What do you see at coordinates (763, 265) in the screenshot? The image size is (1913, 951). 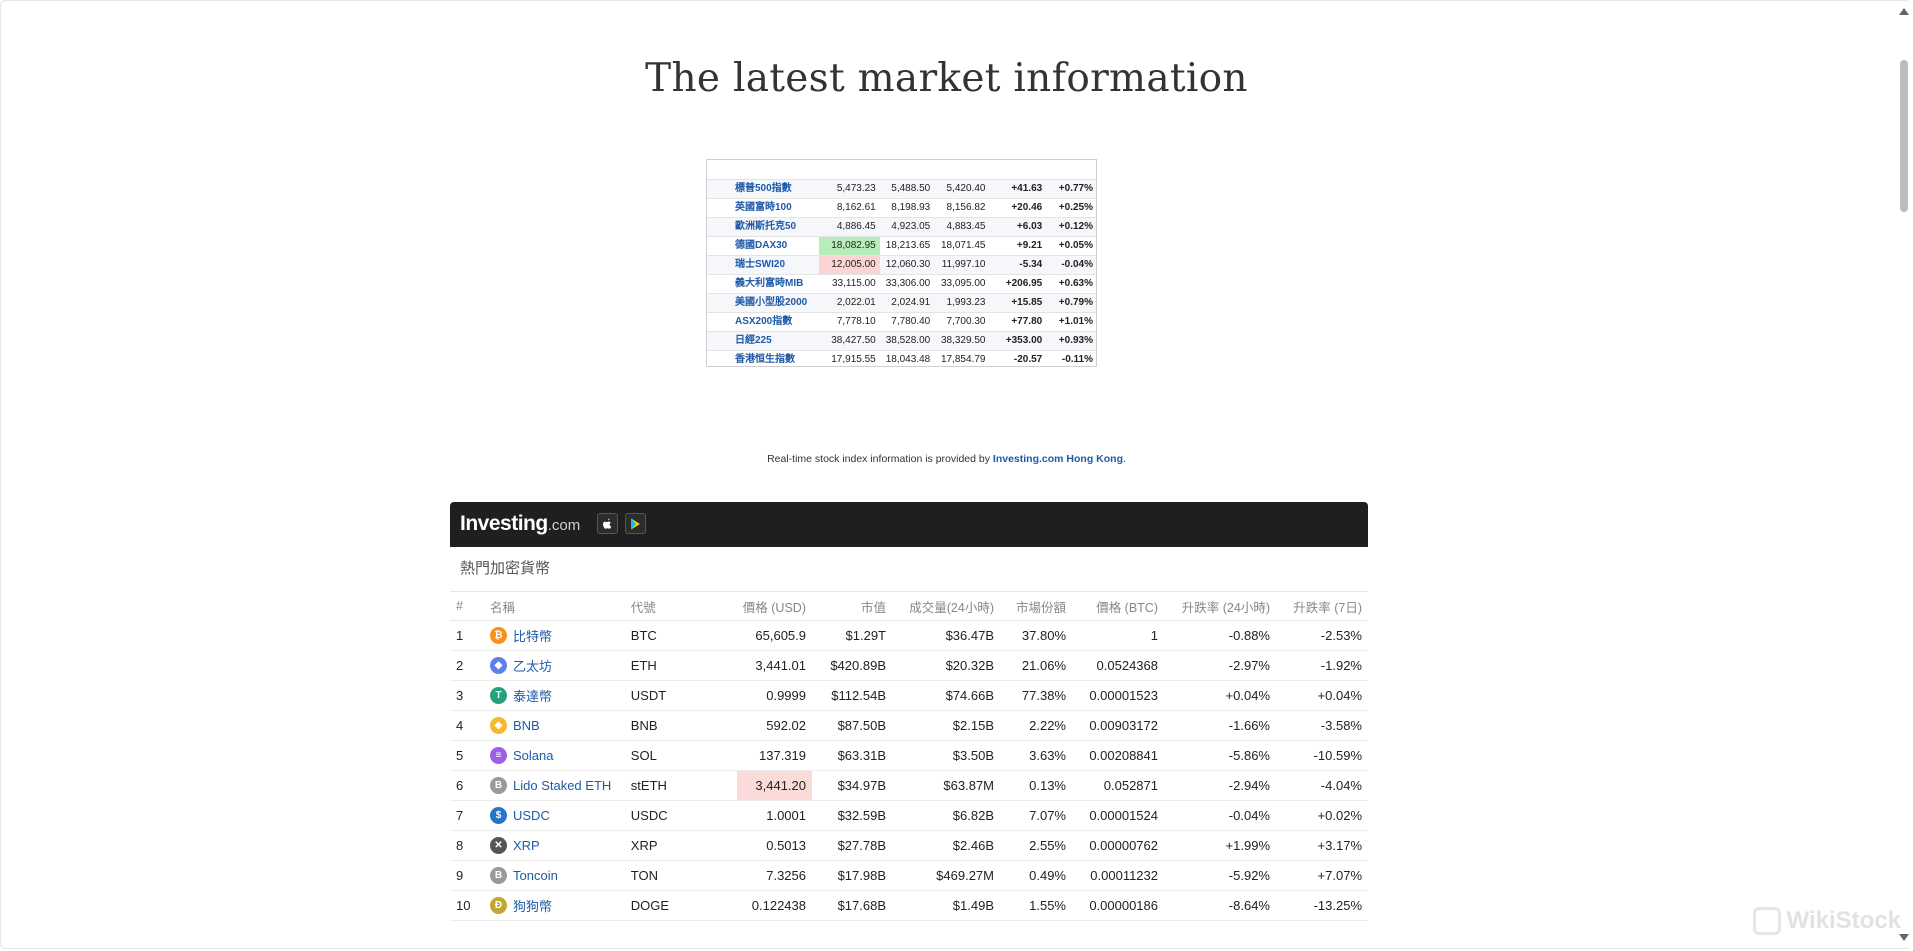 I see `index-name: 瑞士SWI20` at bounding box center [763, 265].